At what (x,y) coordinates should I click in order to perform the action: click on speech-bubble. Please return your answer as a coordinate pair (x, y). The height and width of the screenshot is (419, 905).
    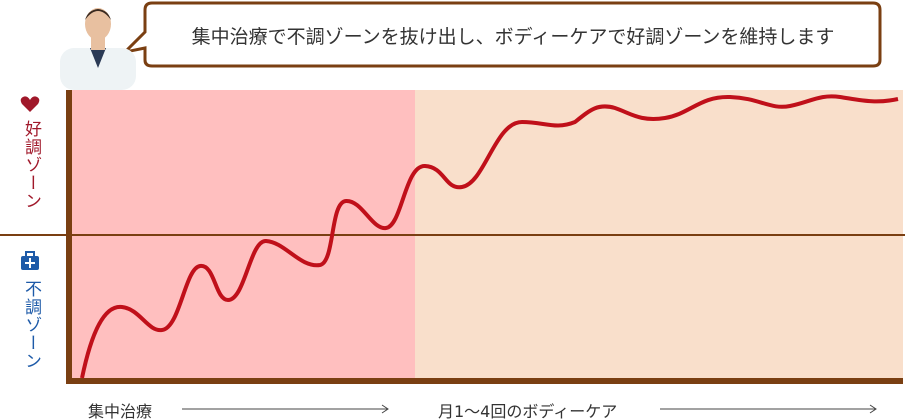
    Looking at the image, I should click on (501, 34).